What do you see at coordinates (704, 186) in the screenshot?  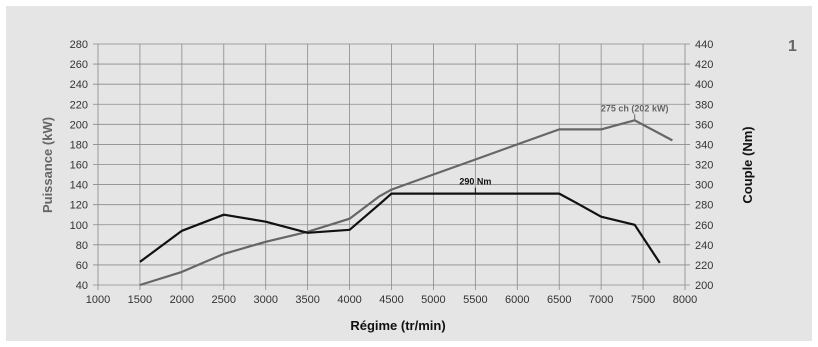 I see `y-right-tick-label: 300` at bounding box center [704, 186].